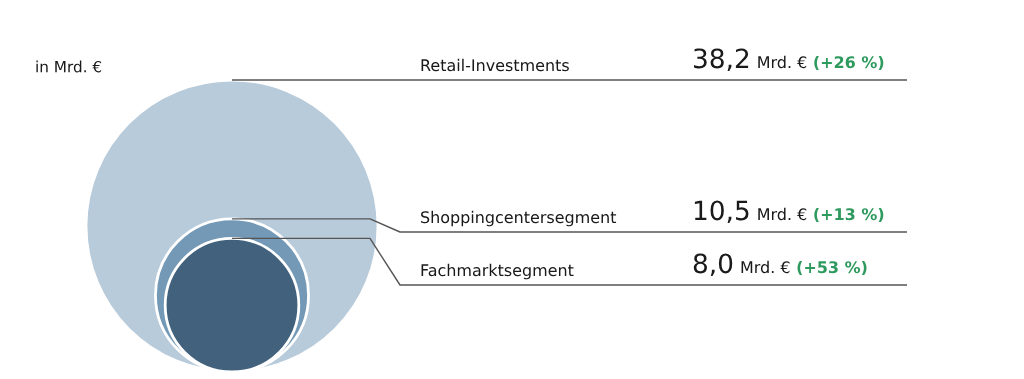  Describe the element at coordinates (713, 265) in the screenshot. I see `data-label: 8,0` at that location.